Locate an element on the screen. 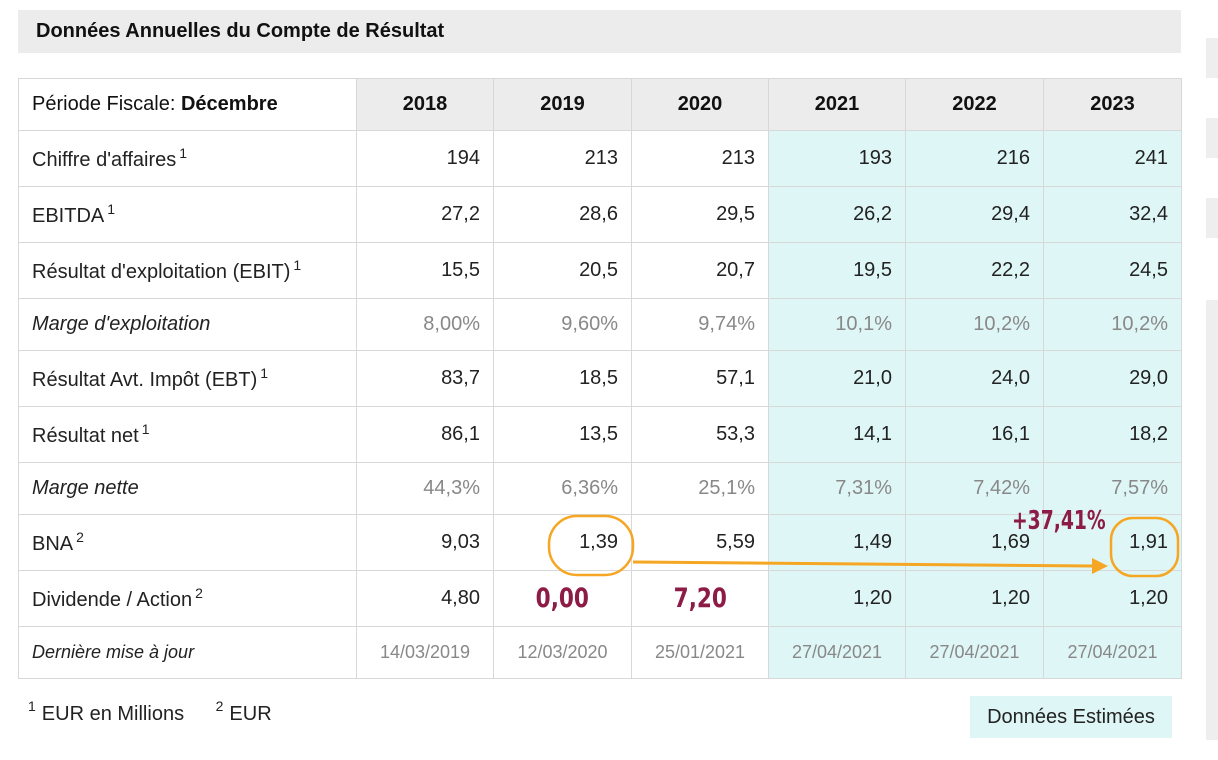 The image size is (1218, 760). growth-arrow-head is located at coordinates (1100, 566).